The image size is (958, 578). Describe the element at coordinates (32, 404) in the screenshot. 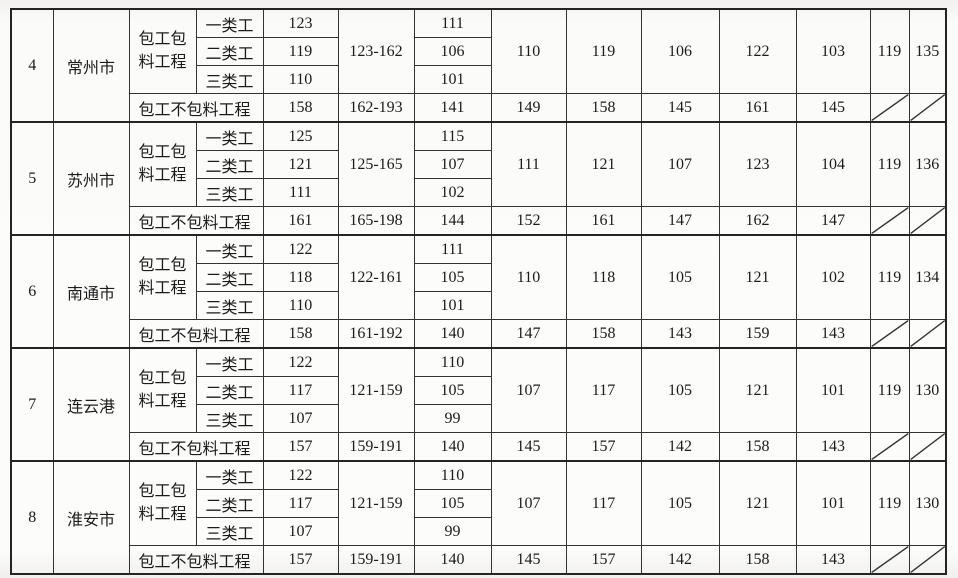

I see `row-number: 7` at that location.